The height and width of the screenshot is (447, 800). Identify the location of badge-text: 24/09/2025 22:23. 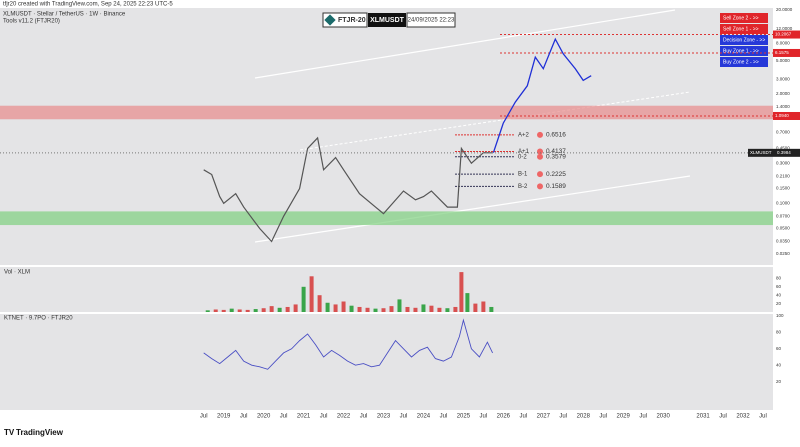
(431, 21).